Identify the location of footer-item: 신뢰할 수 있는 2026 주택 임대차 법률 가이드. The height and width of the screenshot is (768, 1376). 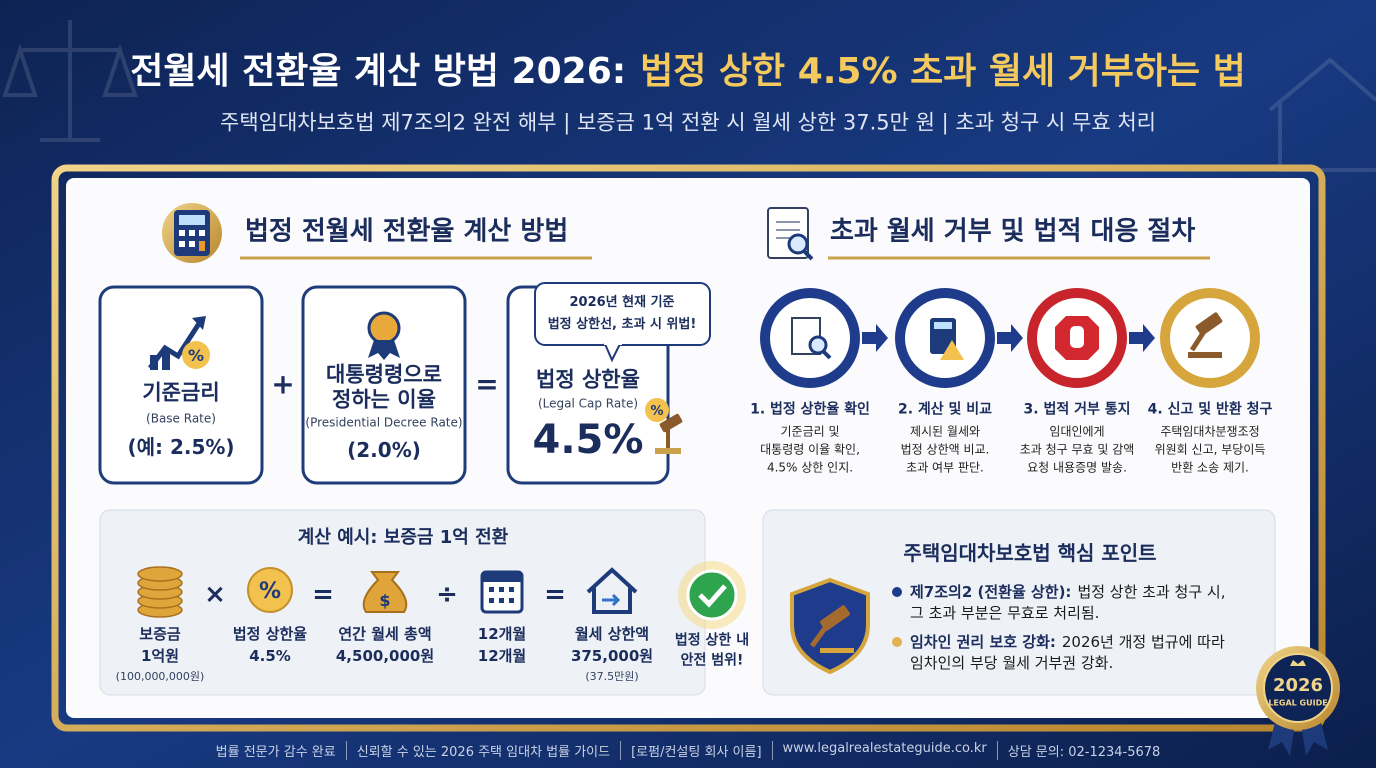
(482, 750).